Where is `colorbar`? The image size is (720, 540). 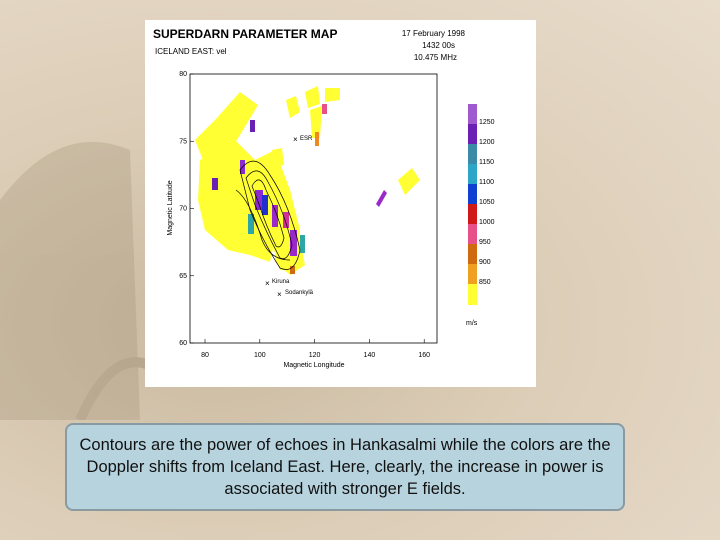
colorbar is located at coordinates (472, 204).